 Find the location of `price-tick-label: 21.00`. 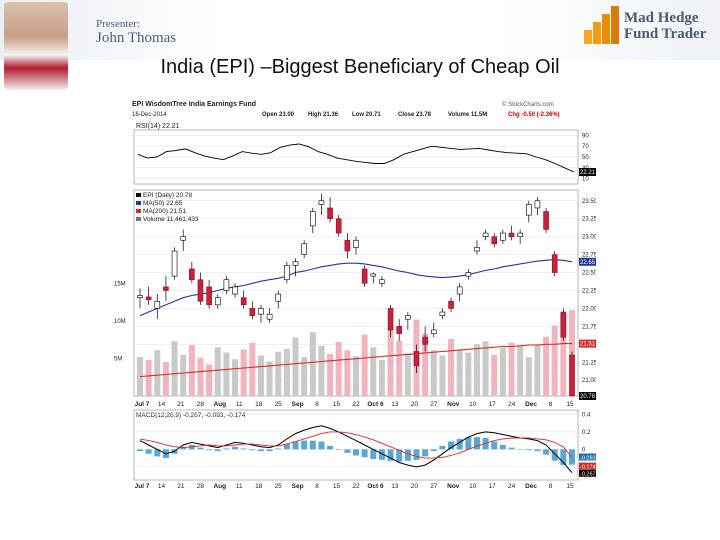

price-tick-label: 21.00 is located at coordinates (589, 381).